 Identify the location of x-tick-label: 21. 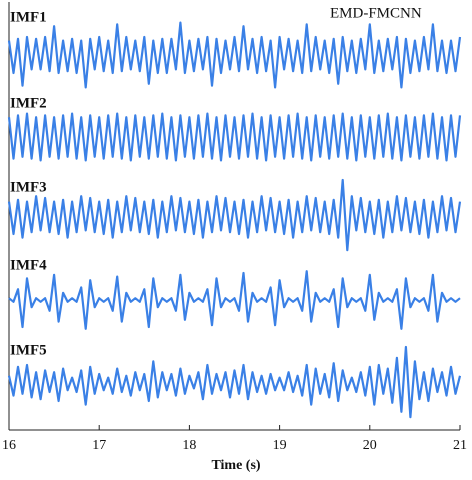
(460, 445).